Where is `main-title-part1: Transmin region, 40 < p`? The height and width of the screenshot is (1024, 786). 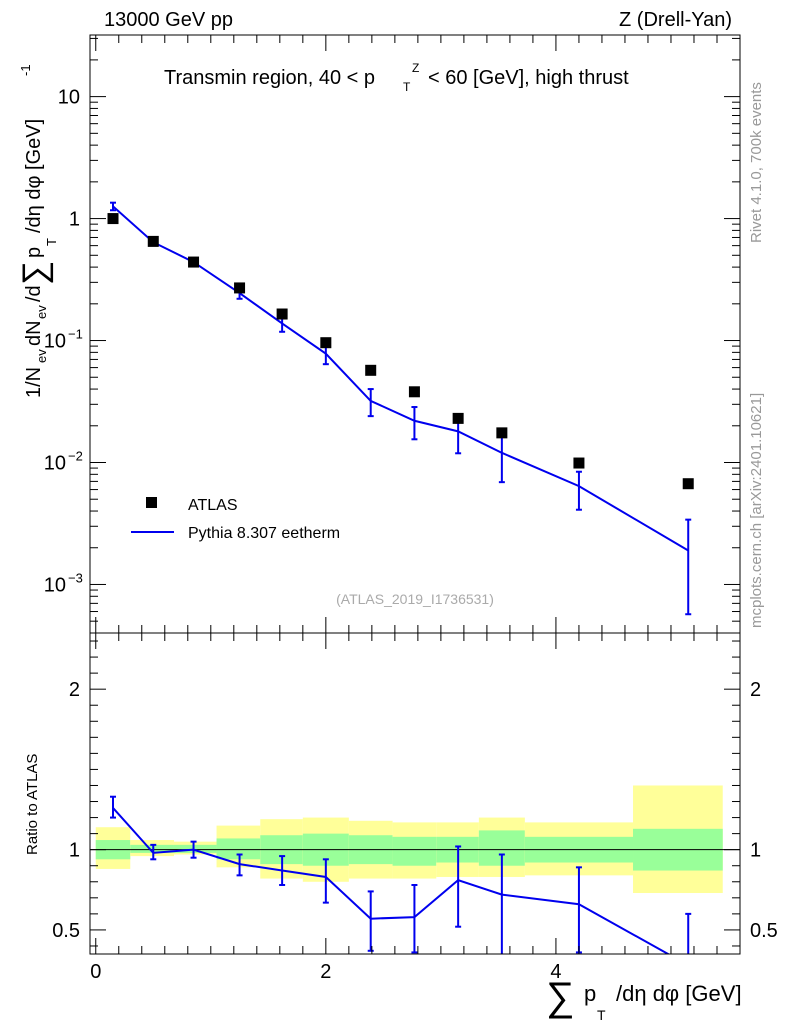 main-title-part1: Transmin region, 40 < p is located at coordinates (269, 78).